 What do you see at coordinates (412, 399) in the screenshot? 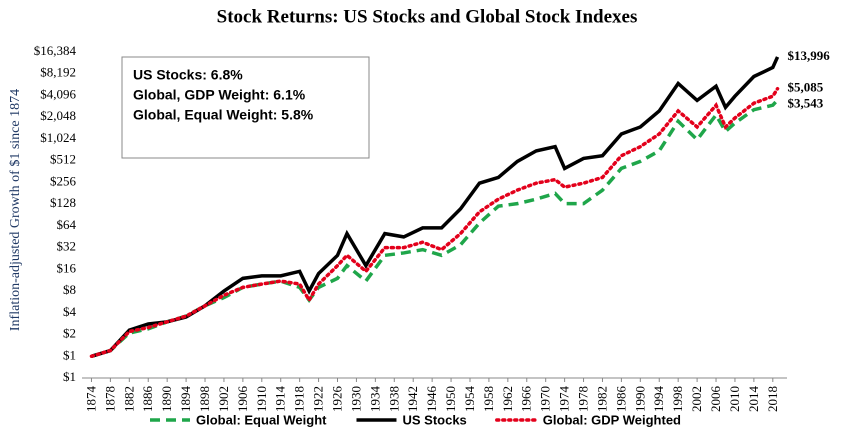
I see `x-tick-label: 1942` at bounding box center [412, 399].